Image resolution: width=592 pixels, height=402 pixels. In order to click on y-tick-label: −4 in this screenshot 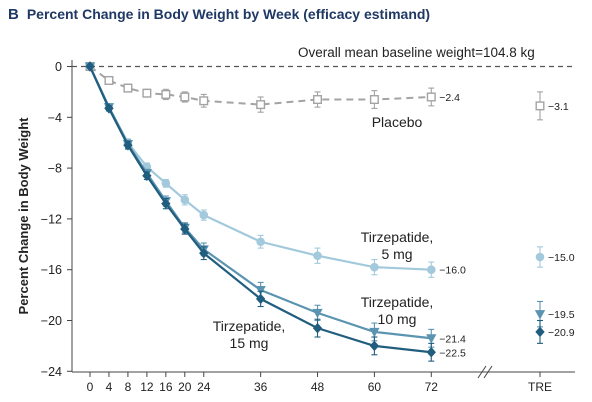, I will do `click(55, 118)`.